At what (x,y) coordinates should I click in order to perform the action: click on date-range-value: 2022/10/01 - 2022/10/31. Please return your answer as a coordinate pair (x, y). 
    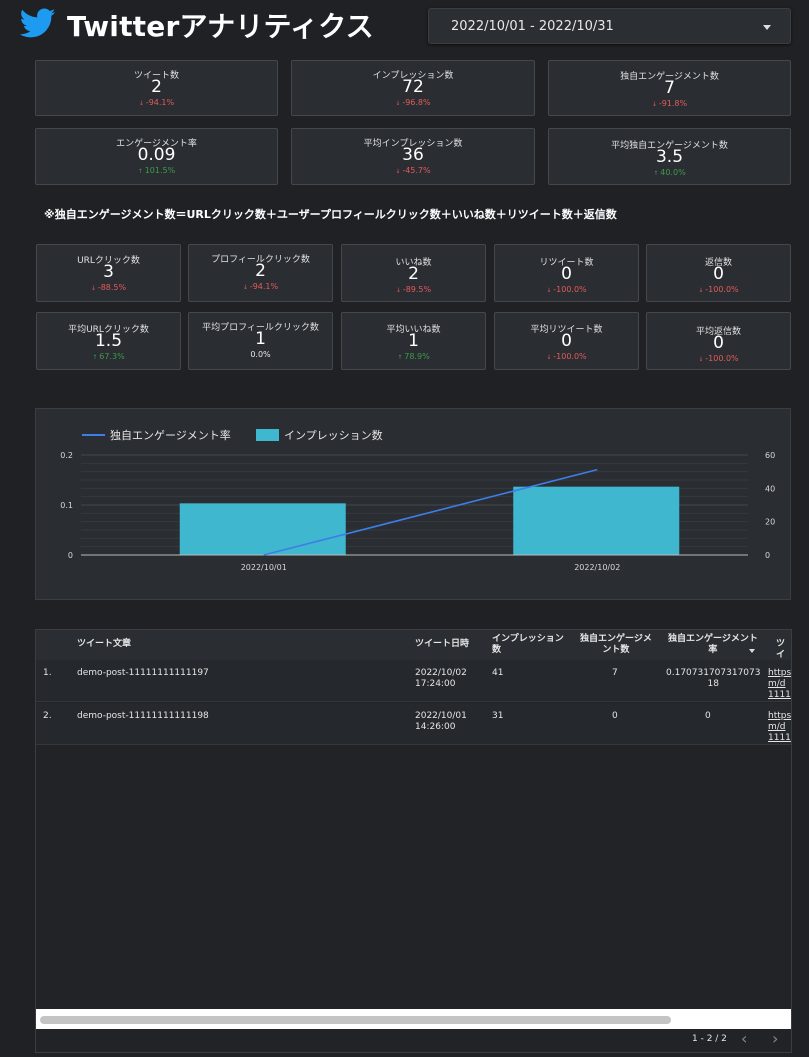
    Looking at the image, I should click on (532, 26).